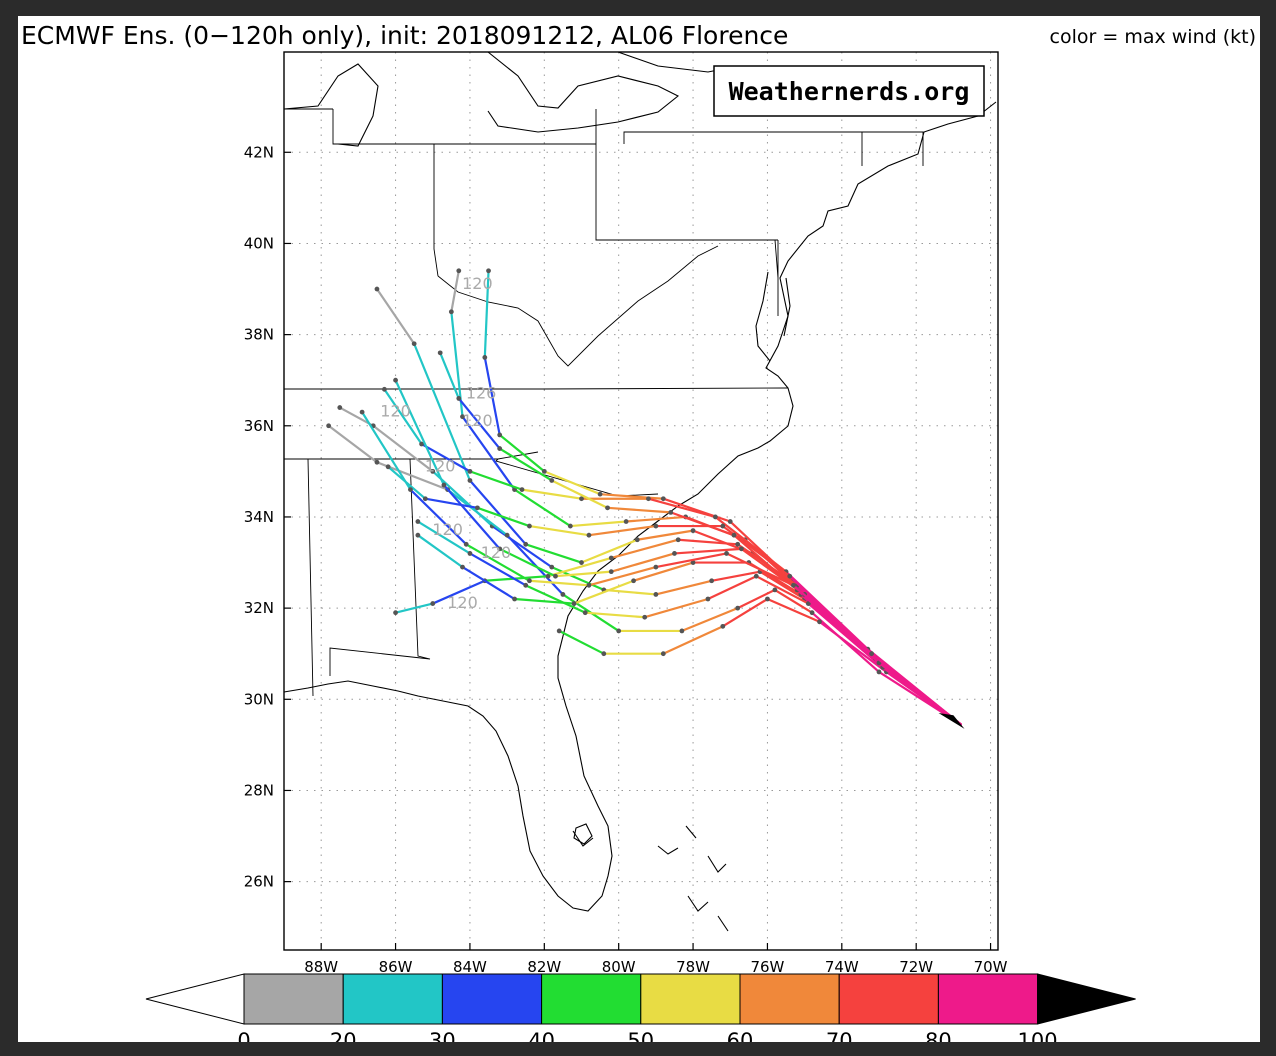 Image resolution: width=1276 pixels, height=1056 pixels. I want to click on initial-position-marker, so click(951, 720).